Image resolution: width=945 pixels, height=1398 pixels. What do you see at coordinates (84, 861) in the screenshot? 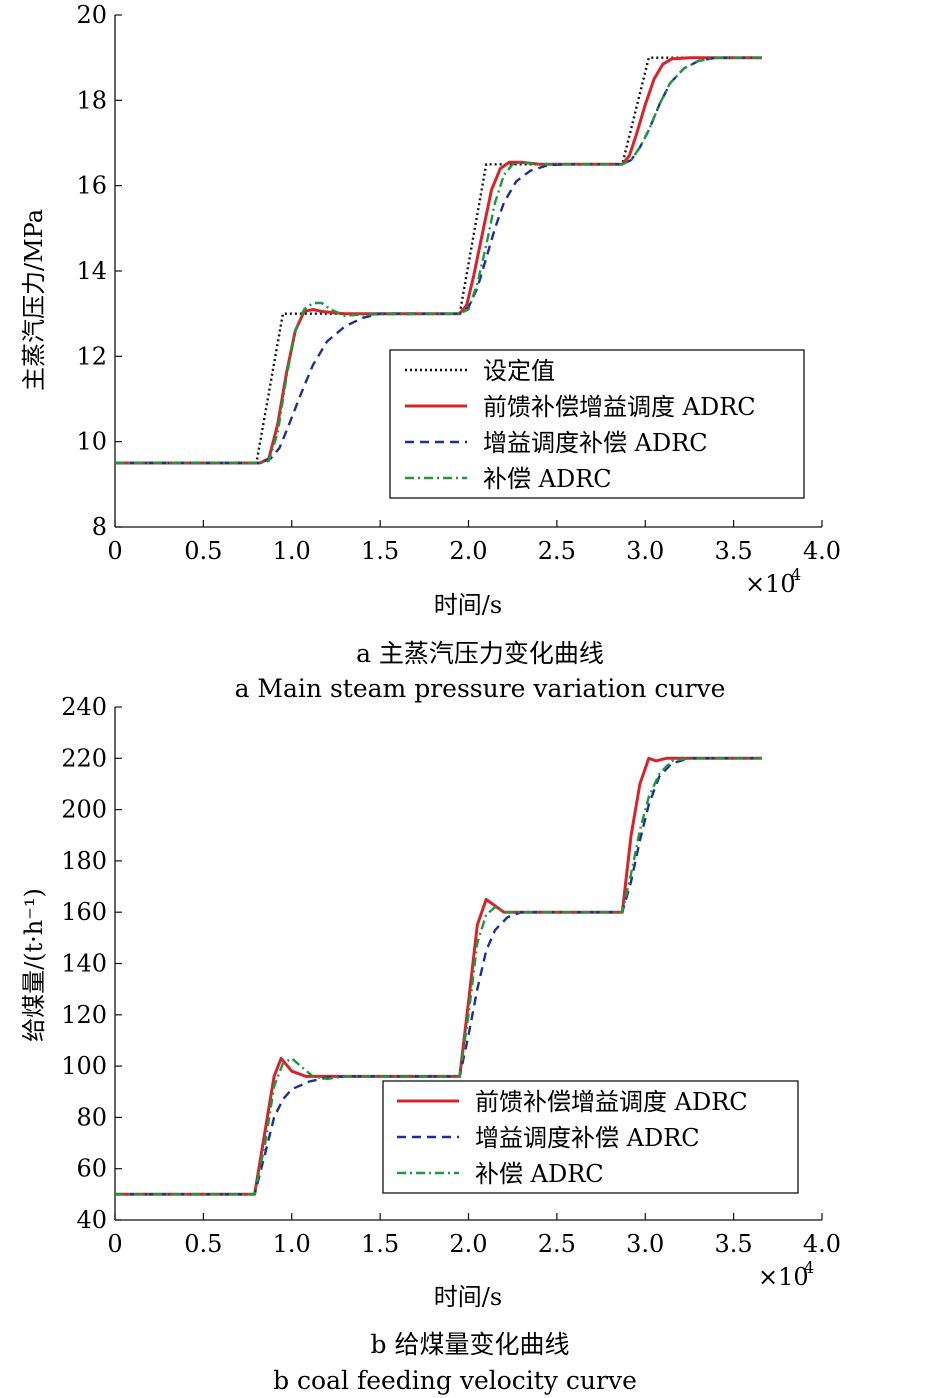
I see `y-tick-label: 180` at bounding box center [84, 861].